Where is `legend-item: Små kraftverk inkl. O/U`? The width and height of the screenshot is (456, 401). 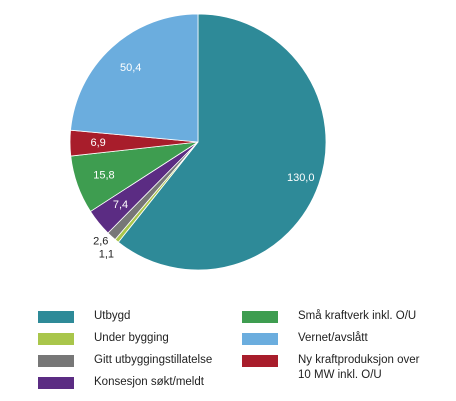 legend-item: Små kraftverk inkl. O/U is located at coordinates (335, 317).